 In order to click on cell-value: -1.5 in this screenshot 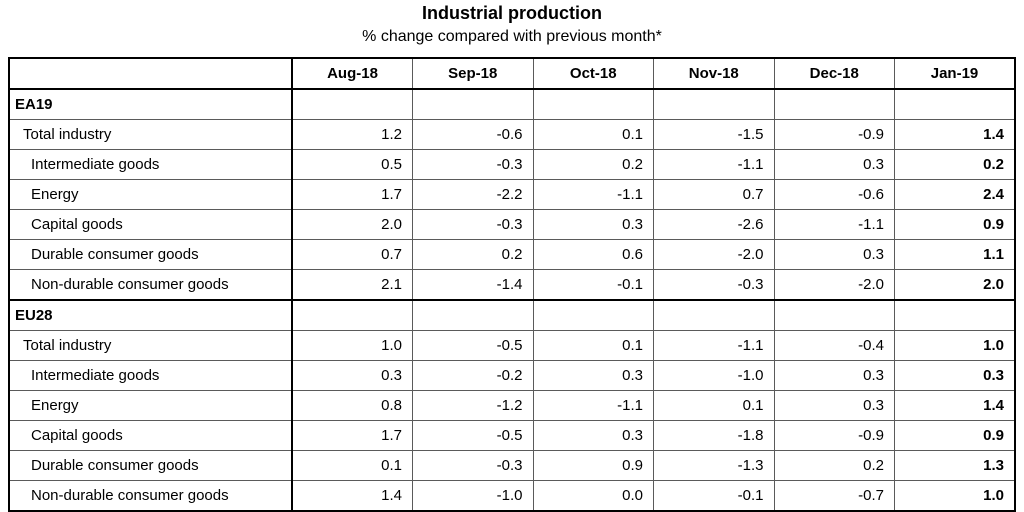, I will do `click(714, 134)`.